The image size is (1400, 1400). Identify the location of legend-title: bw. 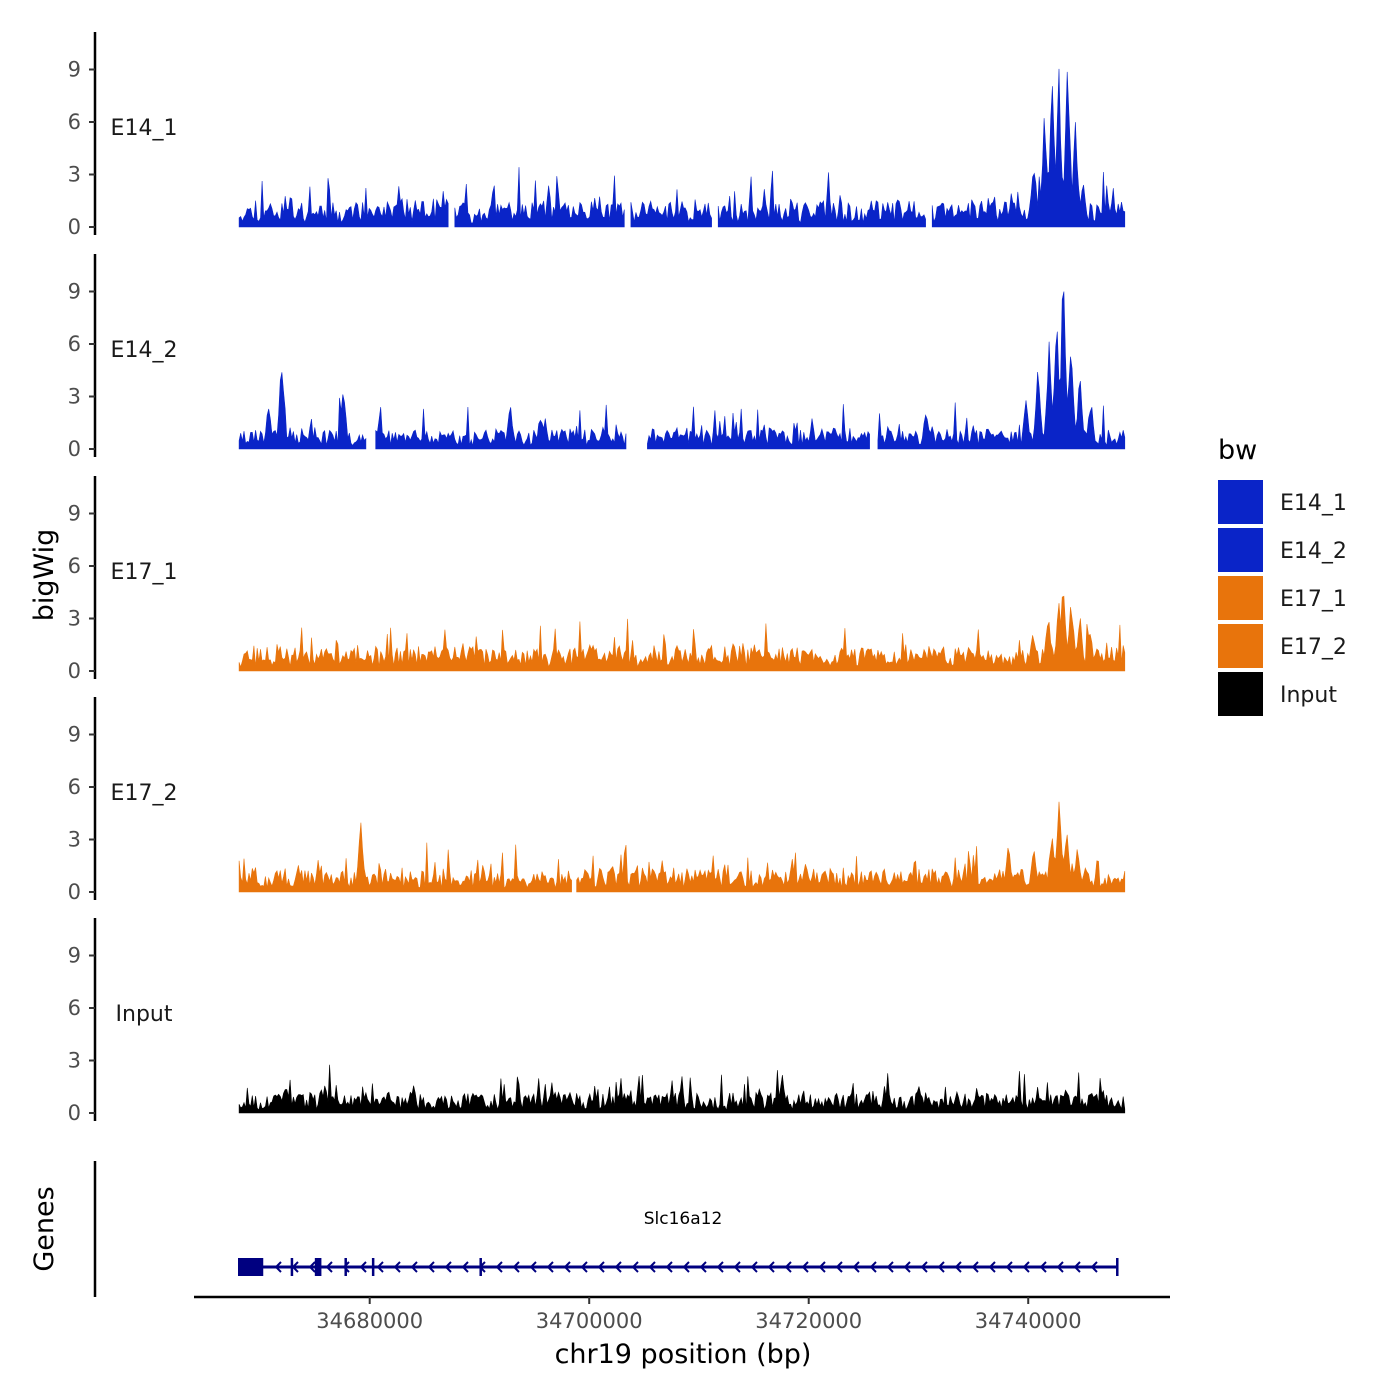
(1237, 450).